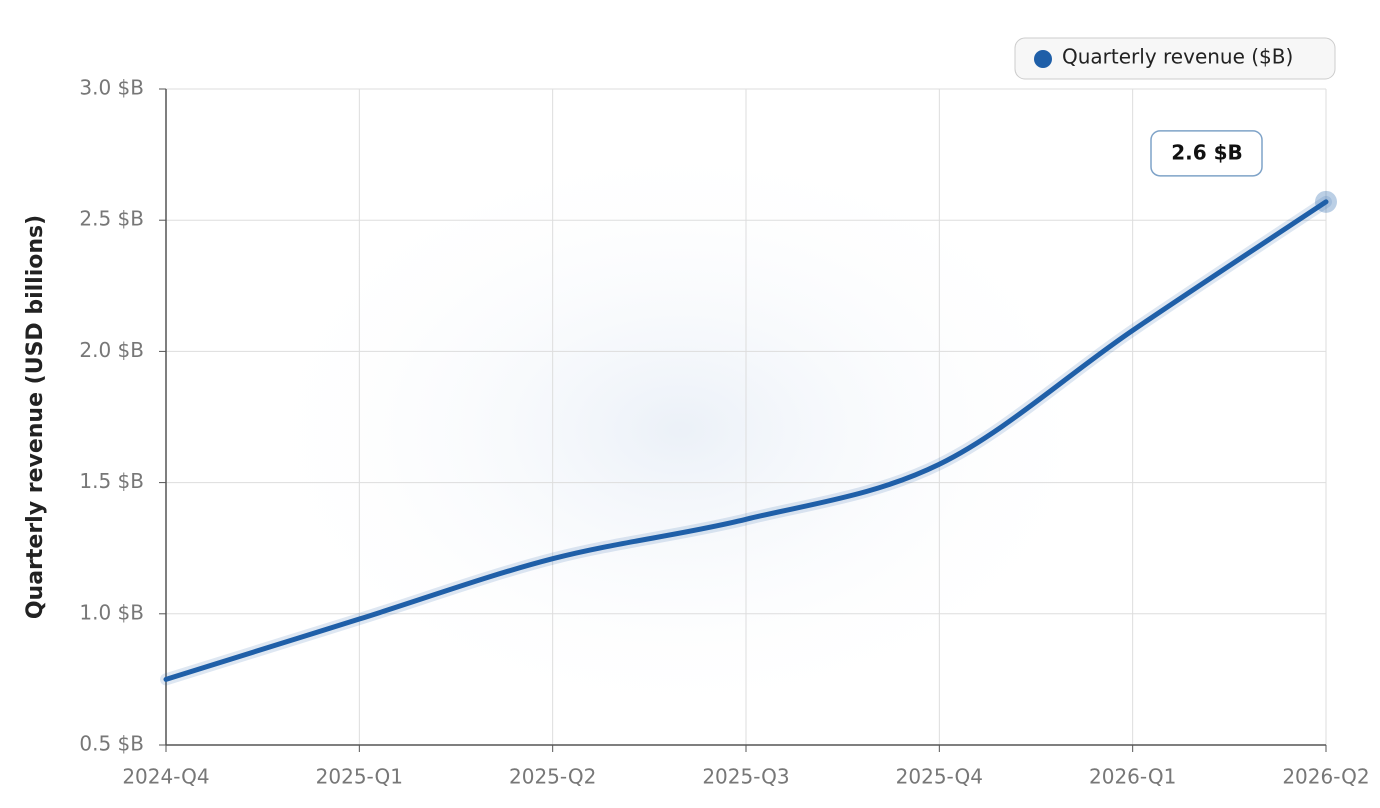 The width and height of the screenshot is (1380, 808). Describe the element at coordinates (359, 777) in the screenshot. I see `x-tick-label: 2025-Q1` at that location.